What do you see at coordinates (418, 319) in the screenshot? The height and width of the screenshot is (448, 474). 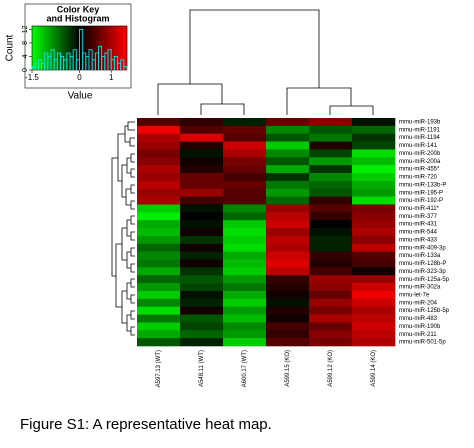 I see `row-label: mmu-miR-483` at bounding box center [418, 319].